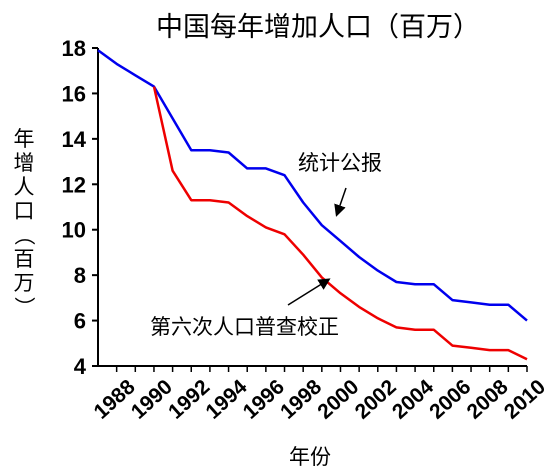  I want to click on x-tick-label: 1996, so click(264, 399).